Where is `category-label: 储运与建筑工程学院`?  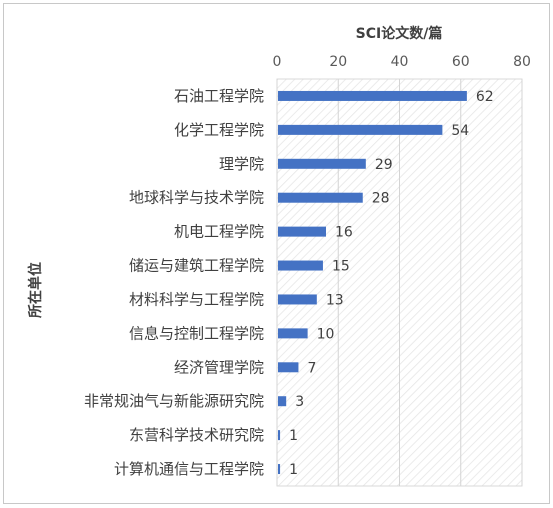
category-label: 储运与建筑工程学院 is located at coordinates (196, 266).